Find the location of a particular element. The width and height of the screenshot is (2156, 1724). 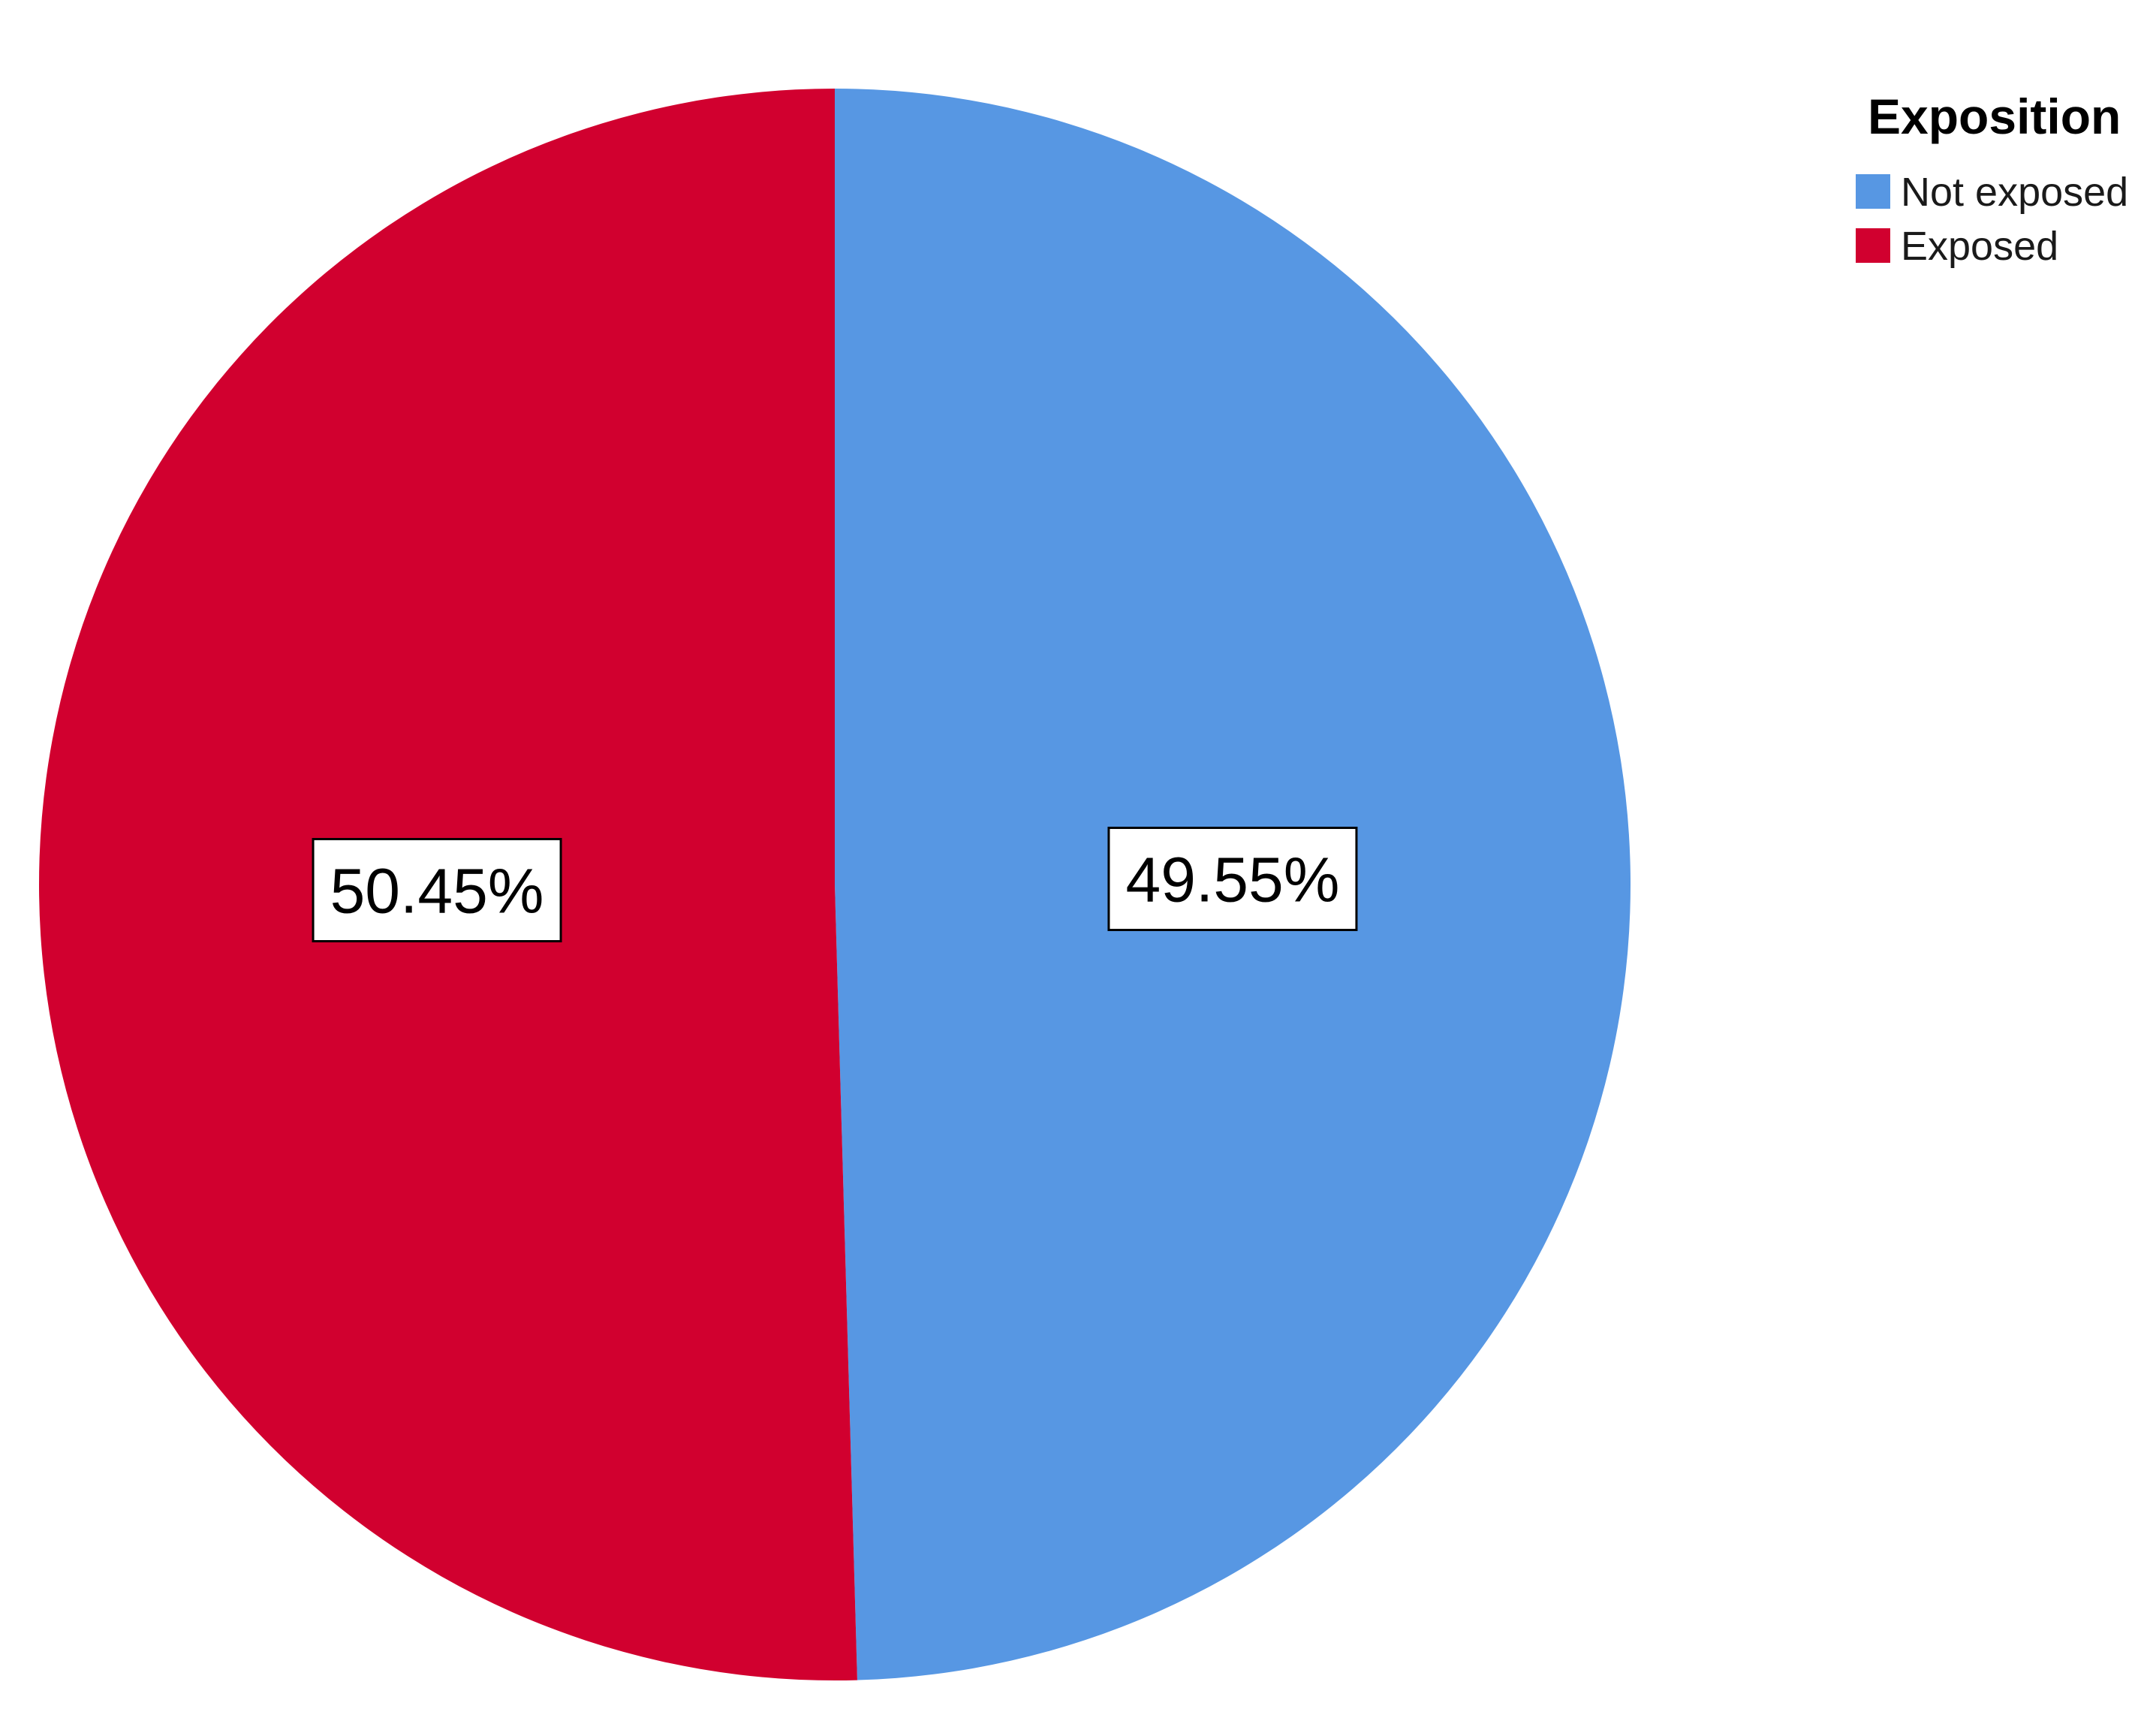

legend-items: Not exposed Exposed is located at coordinates (1992, 220).